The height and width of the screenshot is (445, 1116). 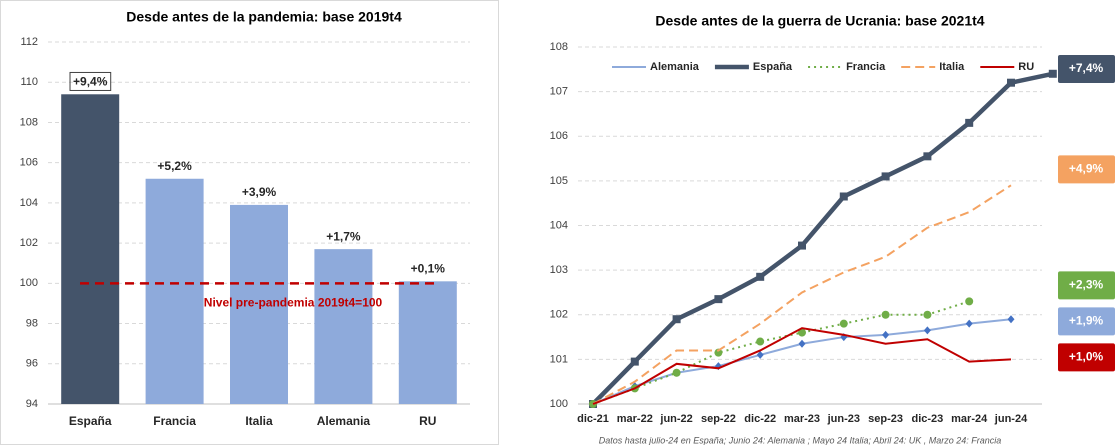 I want to click on end-badge-label: +4,9%, so click(x=1086, y=169).